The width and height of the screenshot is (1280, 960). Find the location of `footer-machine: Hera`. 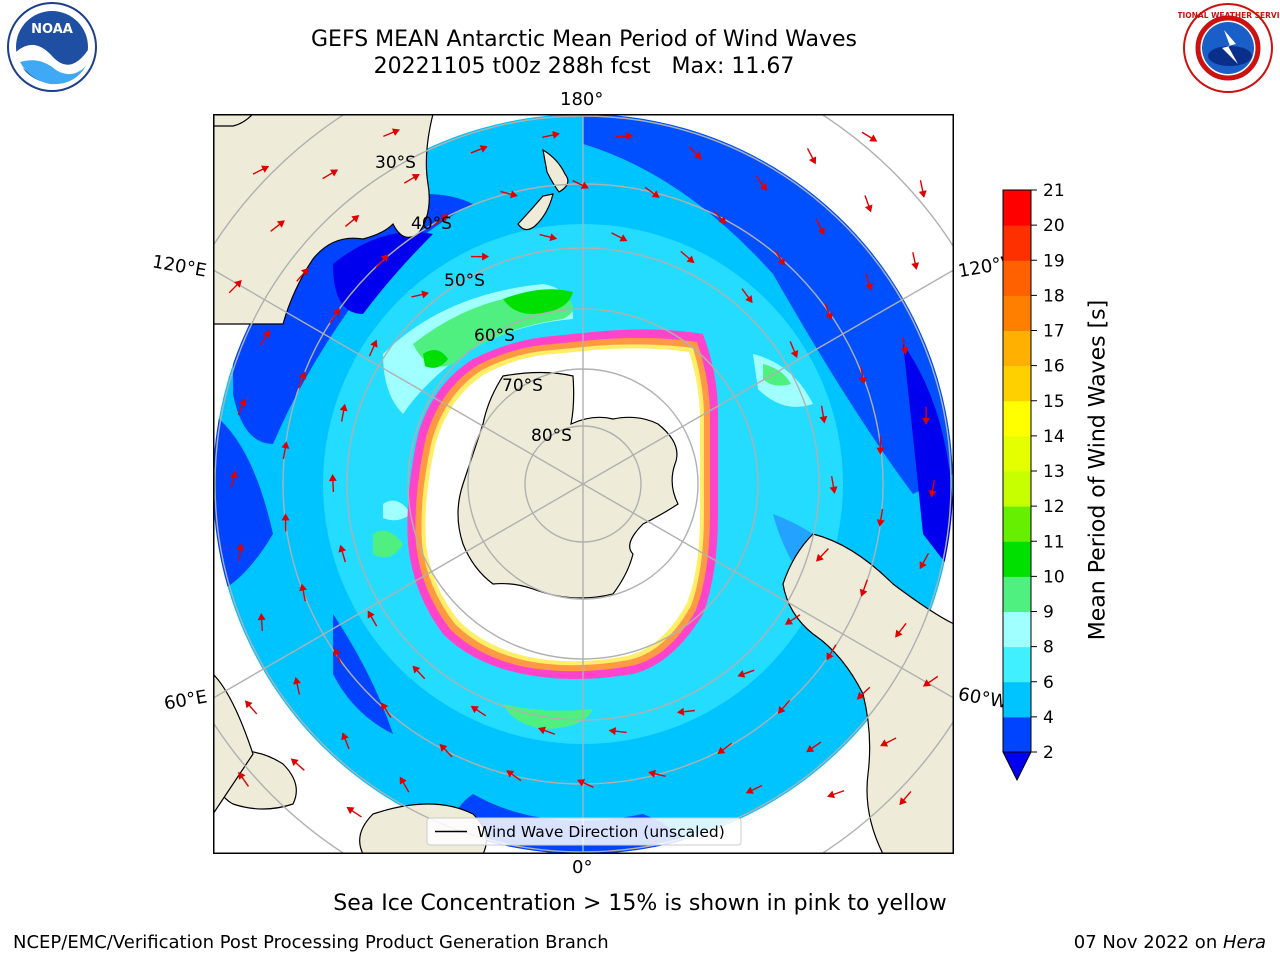

footer-machine: Hera is located at coordinates (1244, 942).